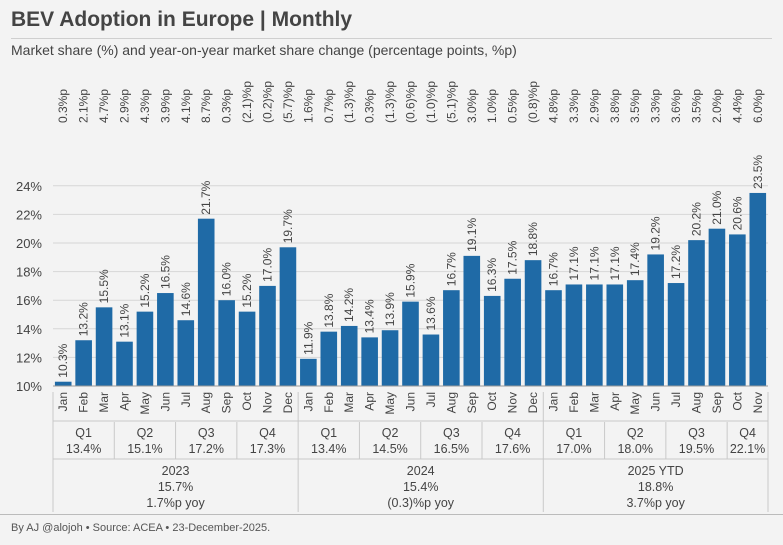 The height and width of the screenshot is (545, 783). I want to click on month-label: Dec, so click(533, 402).